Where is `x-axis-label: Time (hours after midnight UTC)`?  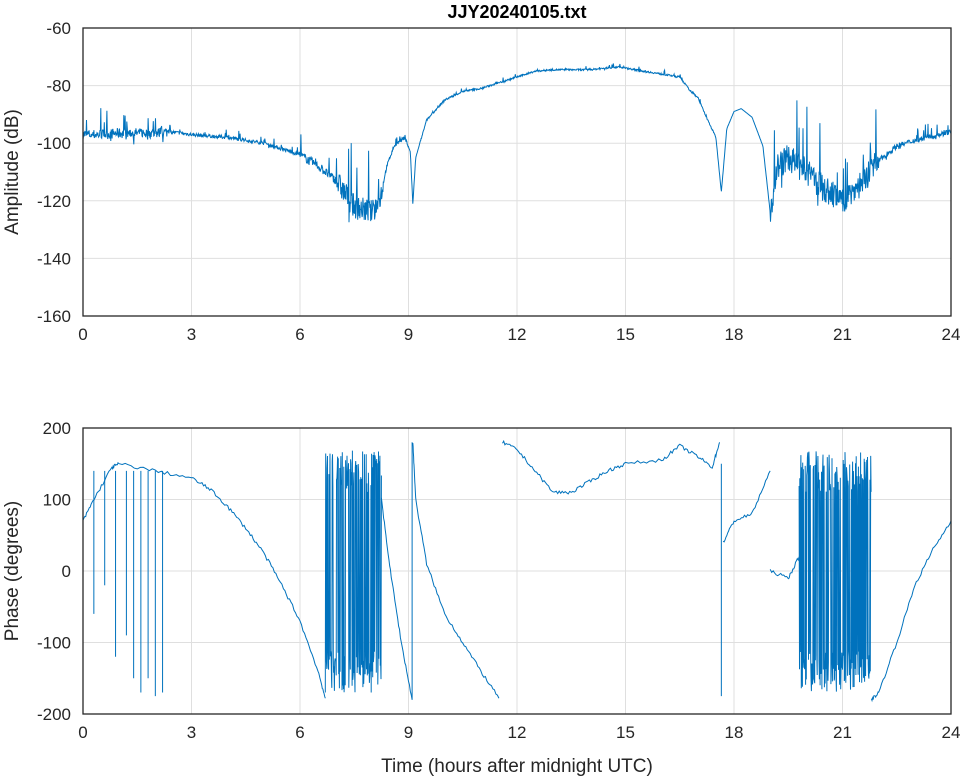
x-axis-label: Time (hours after midnight UTC) is located at coordinates (517, 766).